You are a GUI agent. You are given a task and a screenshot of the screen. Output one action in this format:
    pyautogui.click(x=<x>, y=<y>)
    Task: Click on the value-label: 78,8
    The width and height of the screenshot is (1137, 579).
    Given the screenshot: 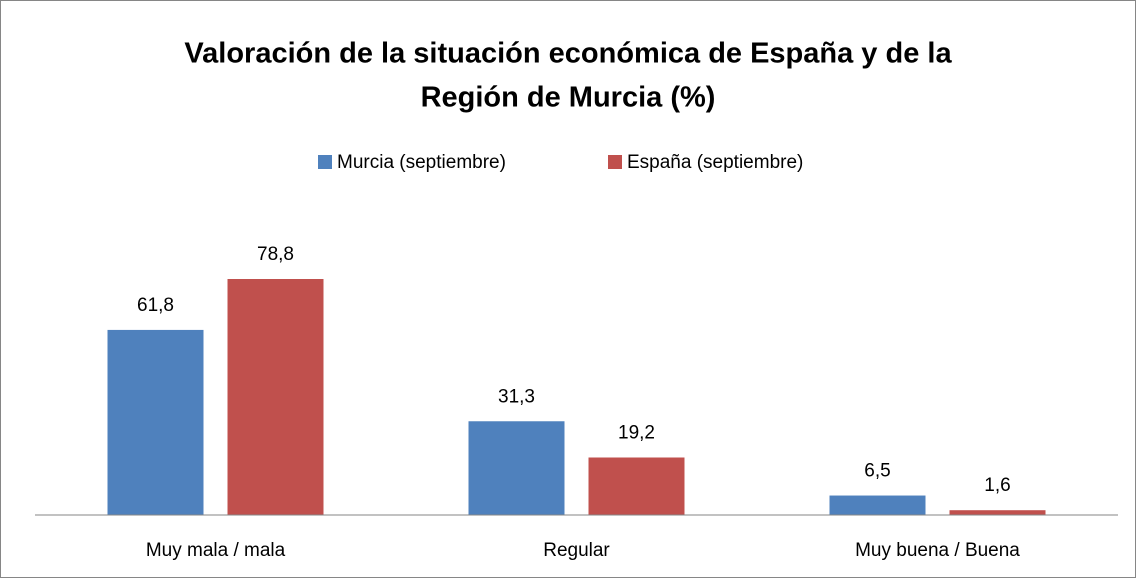 What is the action you would take?
    pyautogui.click(x=275, y=254)
    